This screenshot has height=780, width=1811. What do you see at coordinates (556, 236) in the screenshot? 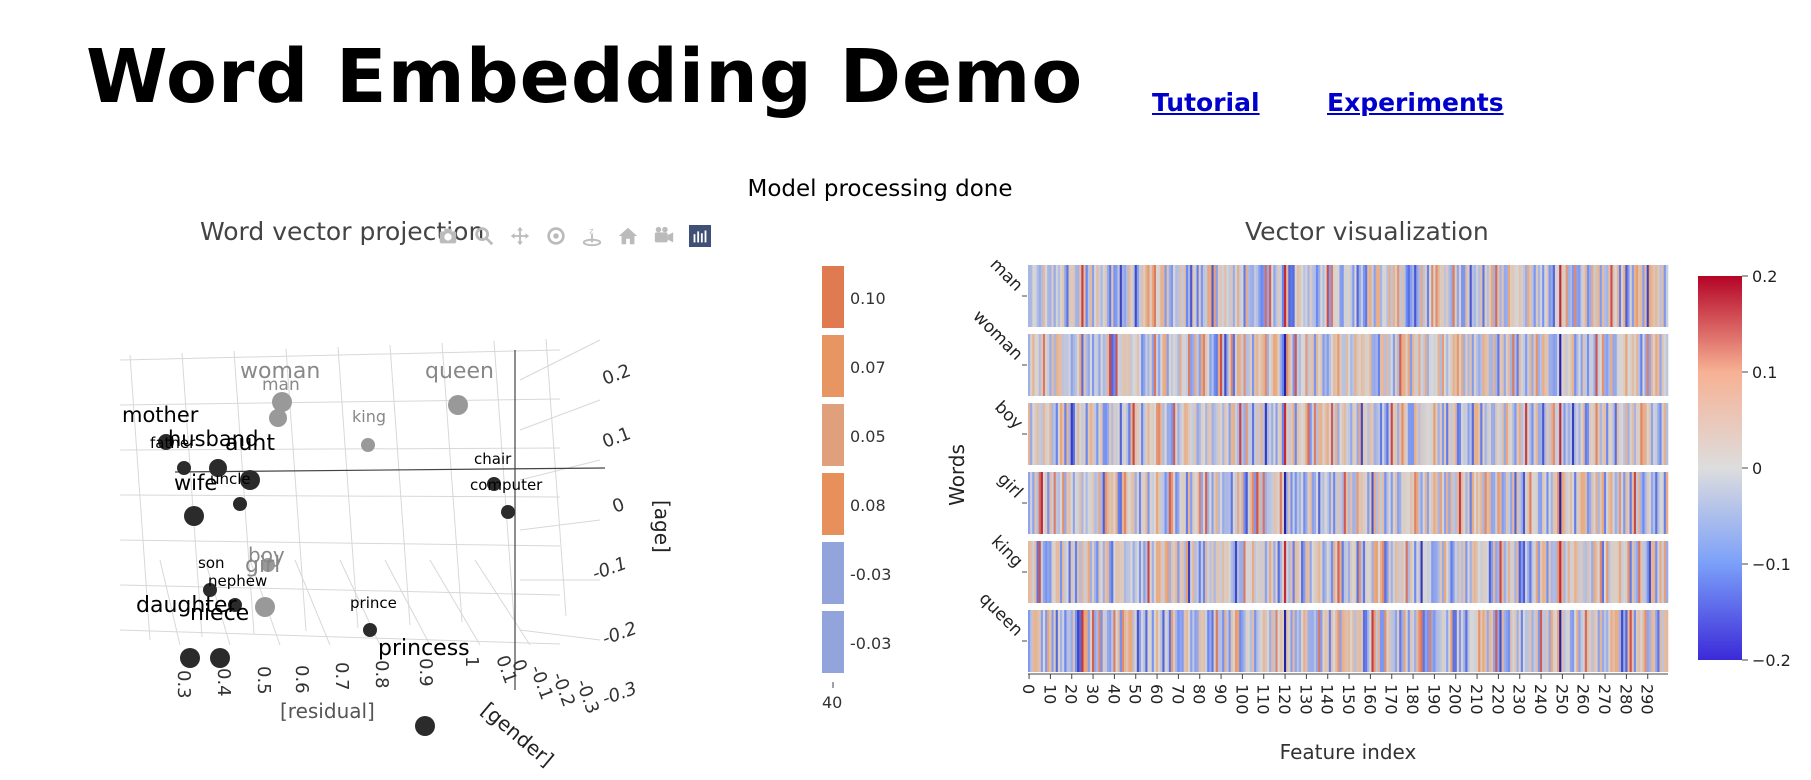
I see `orbit-icon` at bounding box center [556, 236].